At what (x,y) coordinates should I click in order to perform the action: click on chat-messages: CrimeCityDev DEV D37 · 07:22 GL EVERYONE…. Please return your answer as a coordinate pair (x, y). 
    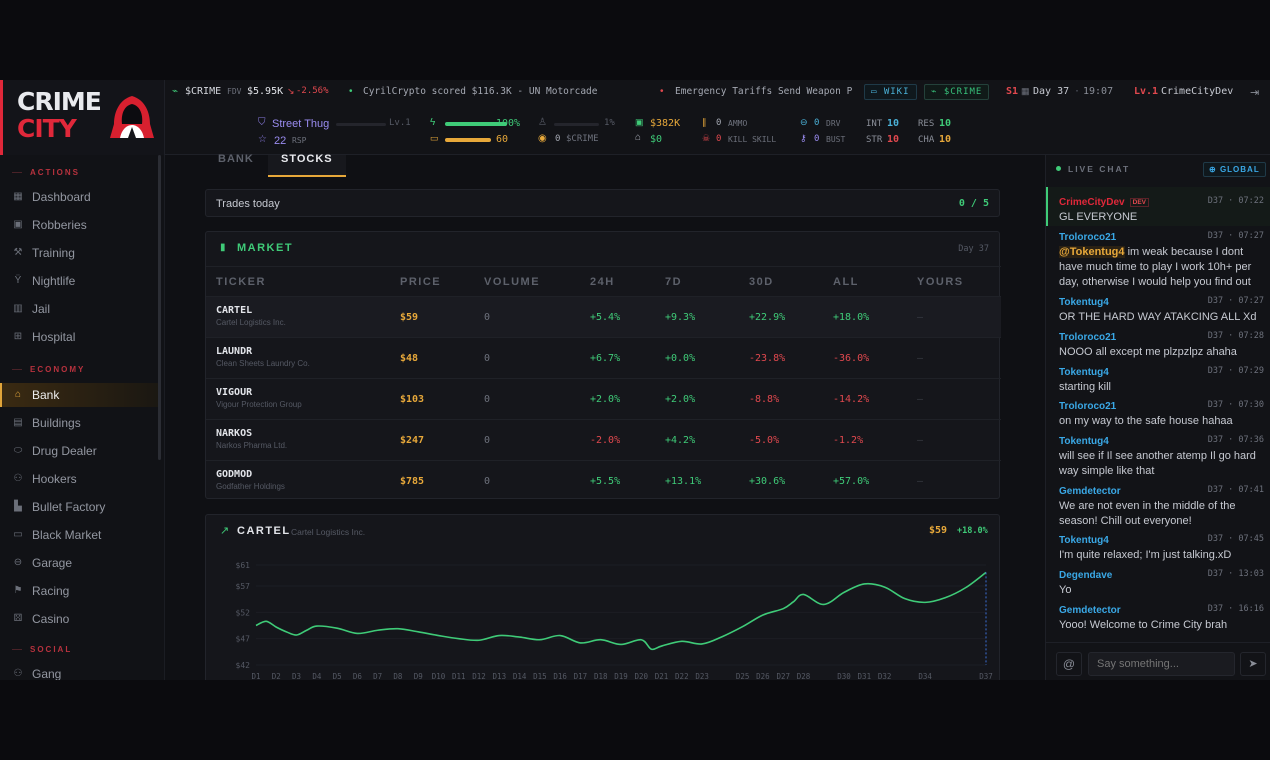
    Looking at the image, I should click on (1158, 413).